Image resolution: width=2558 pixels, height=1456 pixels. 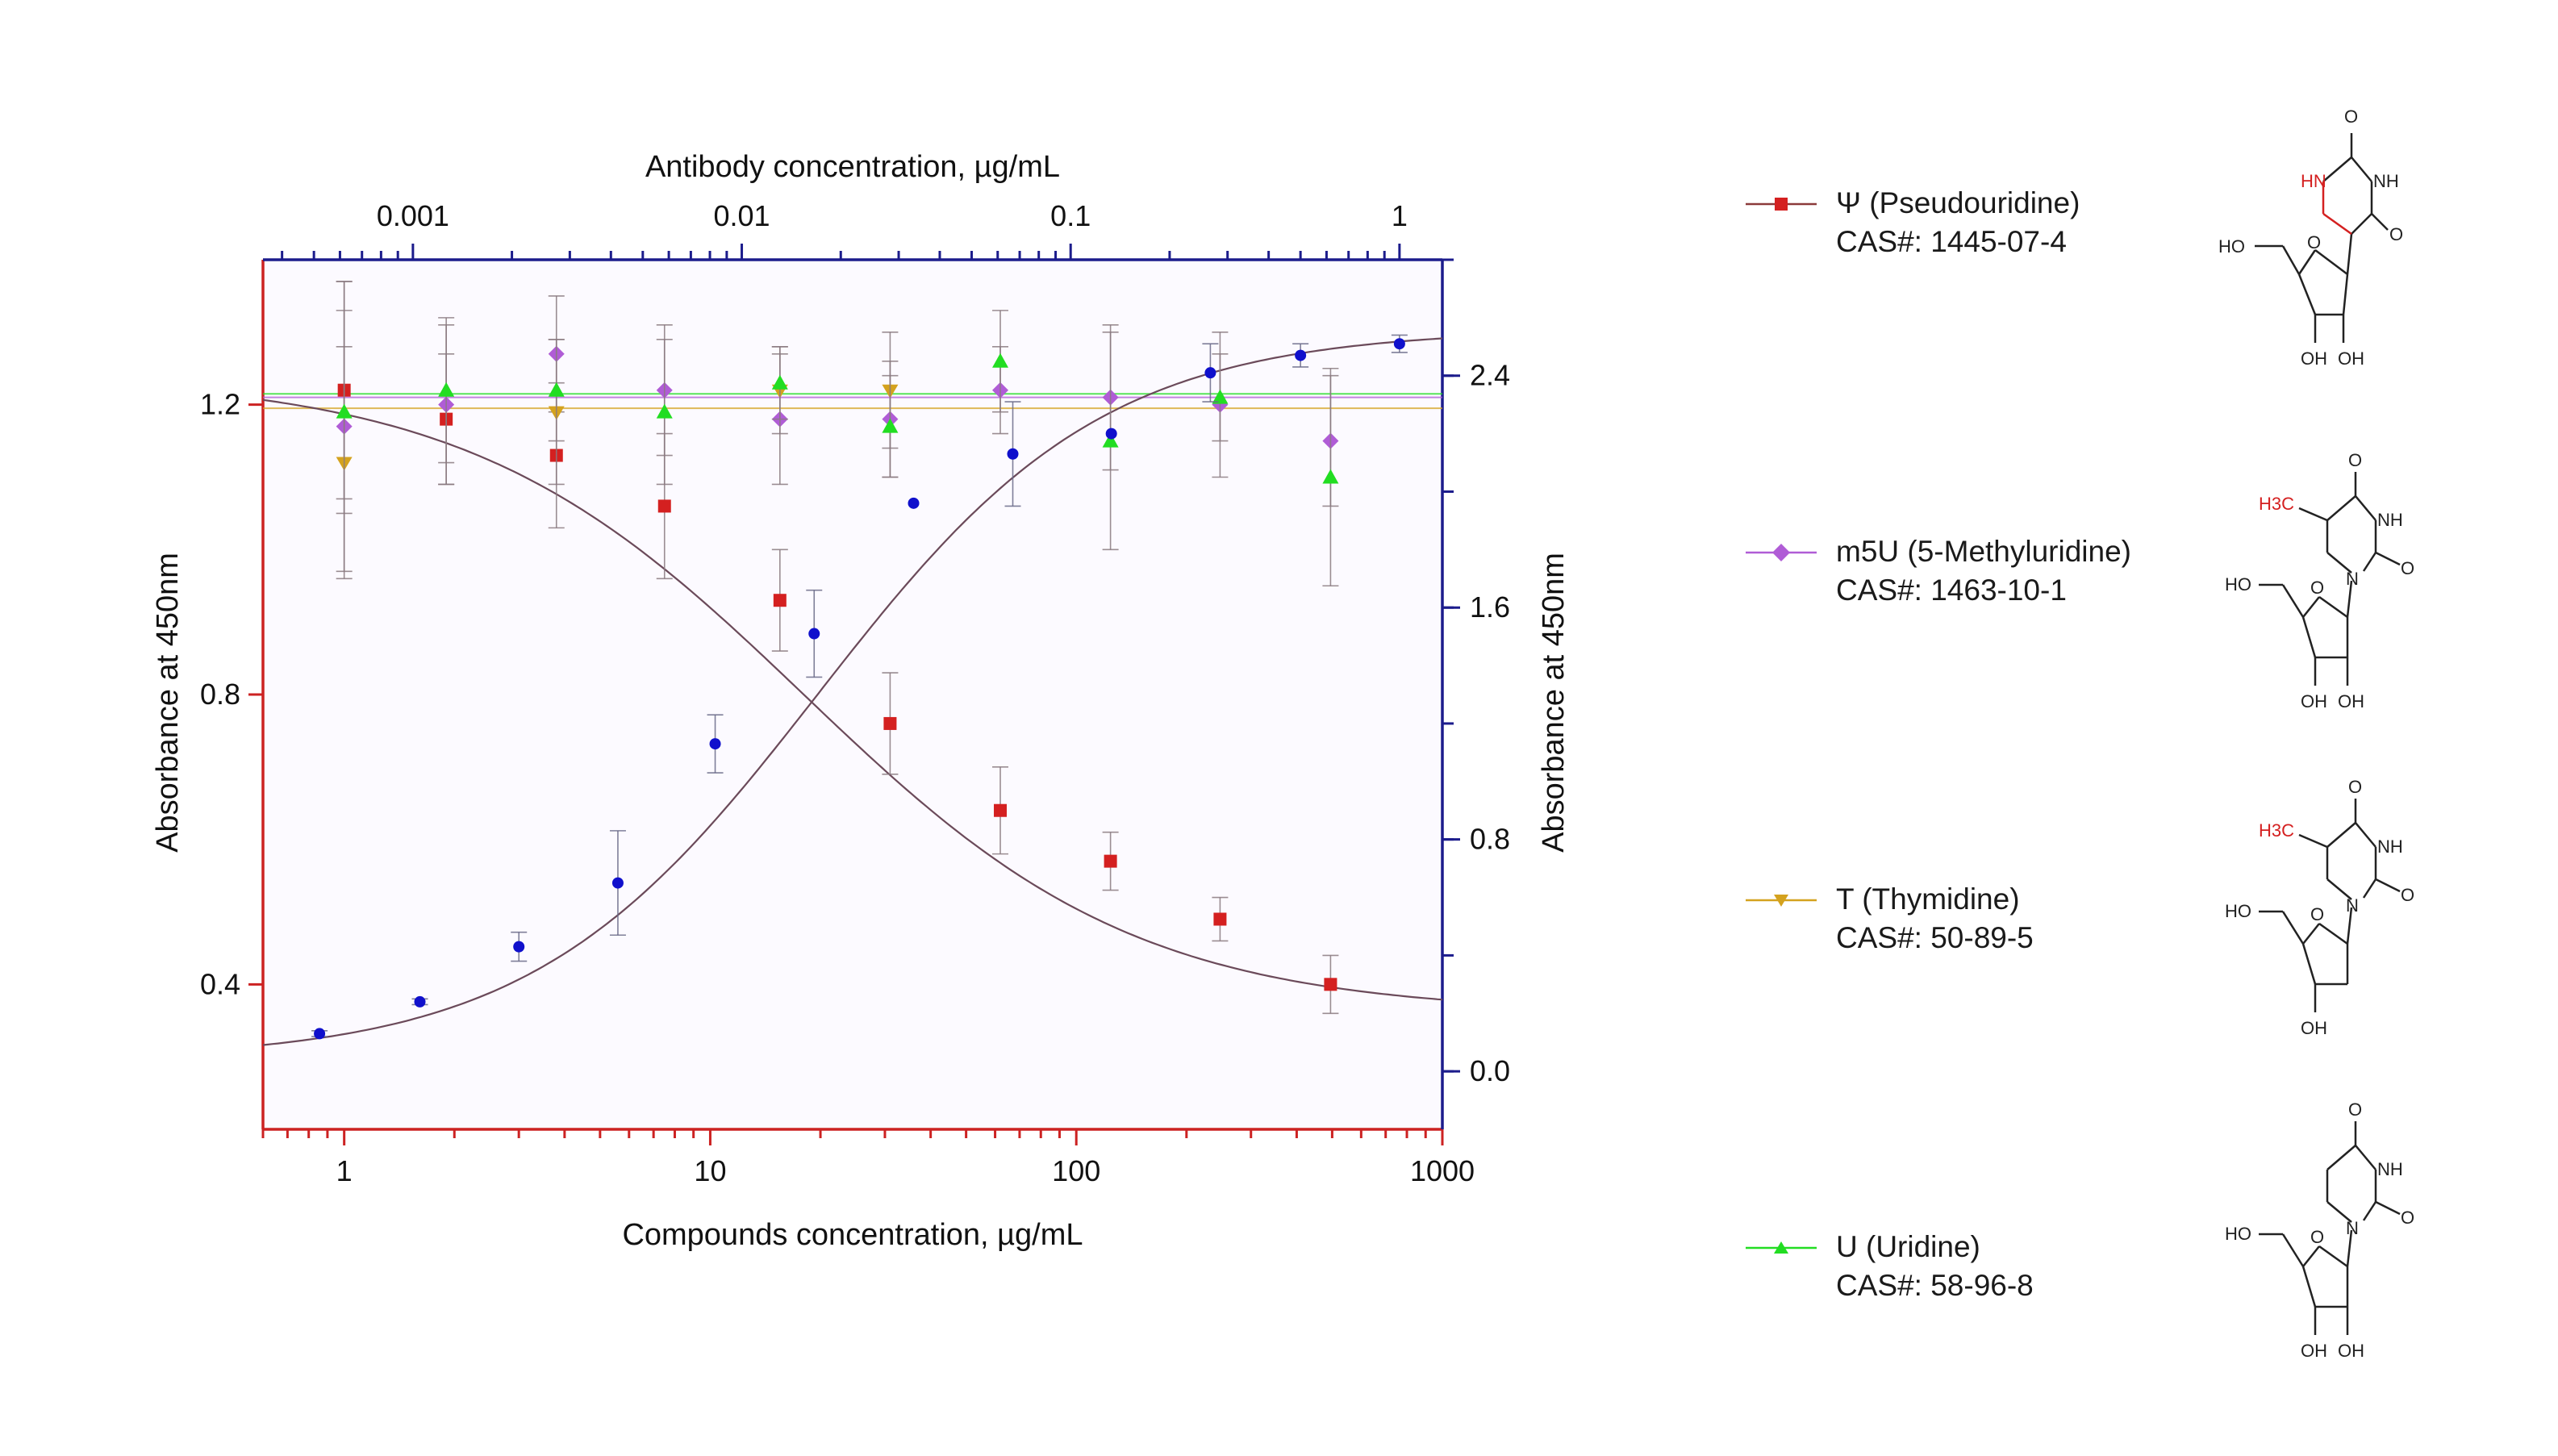 What do you see at coordinates (852, 1235) in the screenshot?
I see `x-bottom-axis-title: Compounds concentration, µg/mL` at bounding box center [852, 1235].